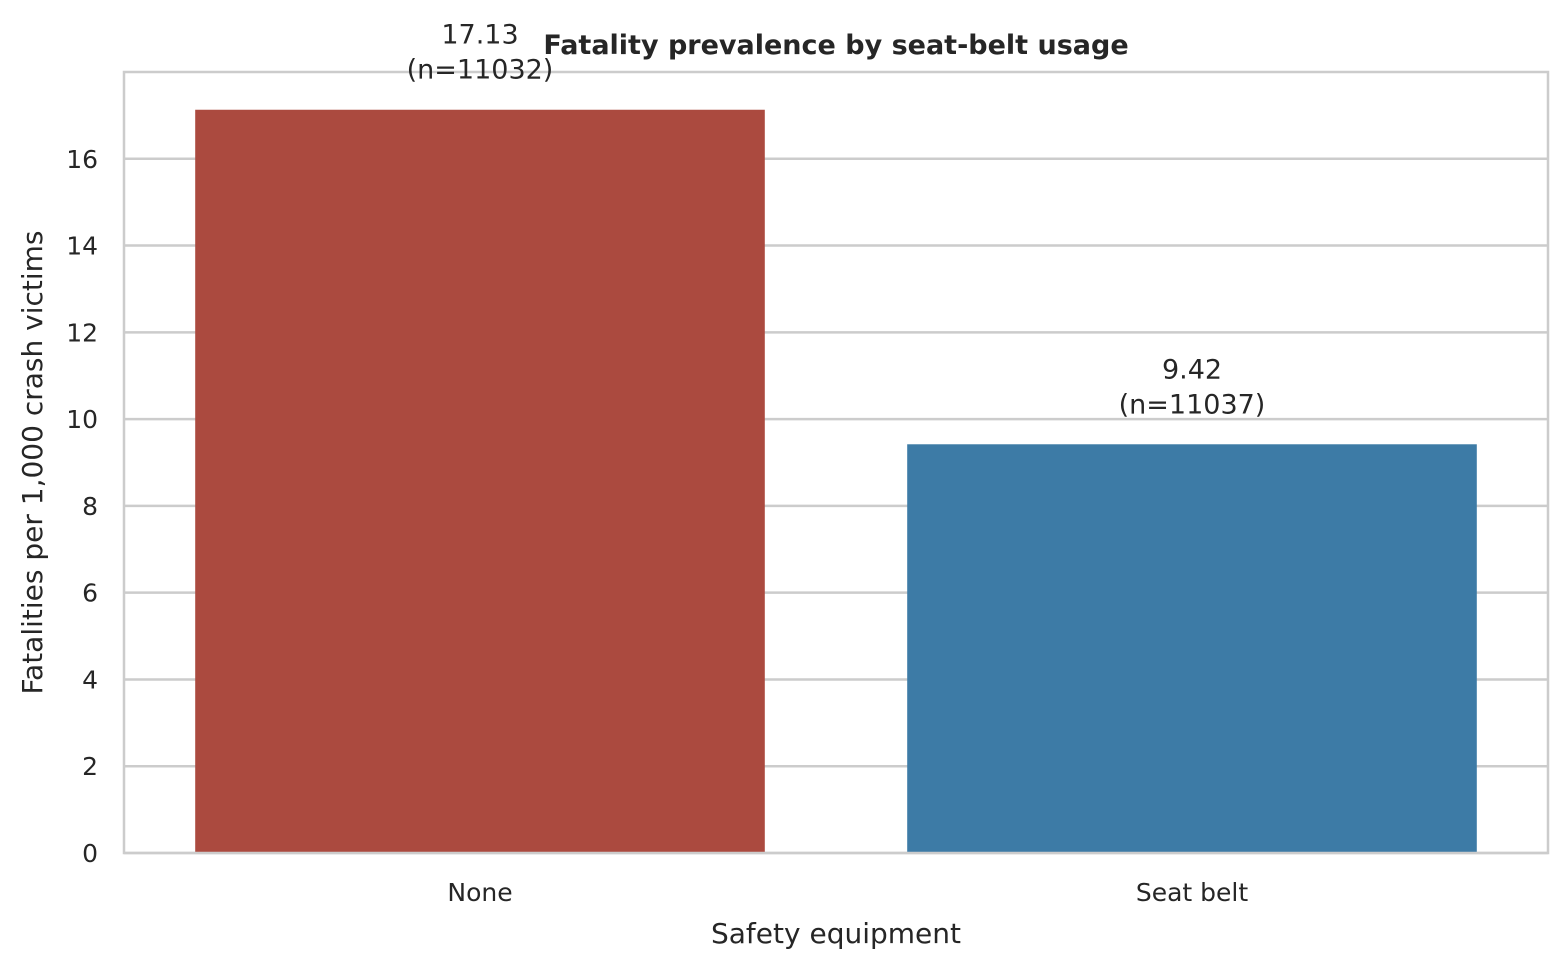 This screenshot has height=970, width=1568. What do you see at coordinates (90, 506) in the screenshot?
I see `y-tick-label: 8` at bounding box center [90, 506].